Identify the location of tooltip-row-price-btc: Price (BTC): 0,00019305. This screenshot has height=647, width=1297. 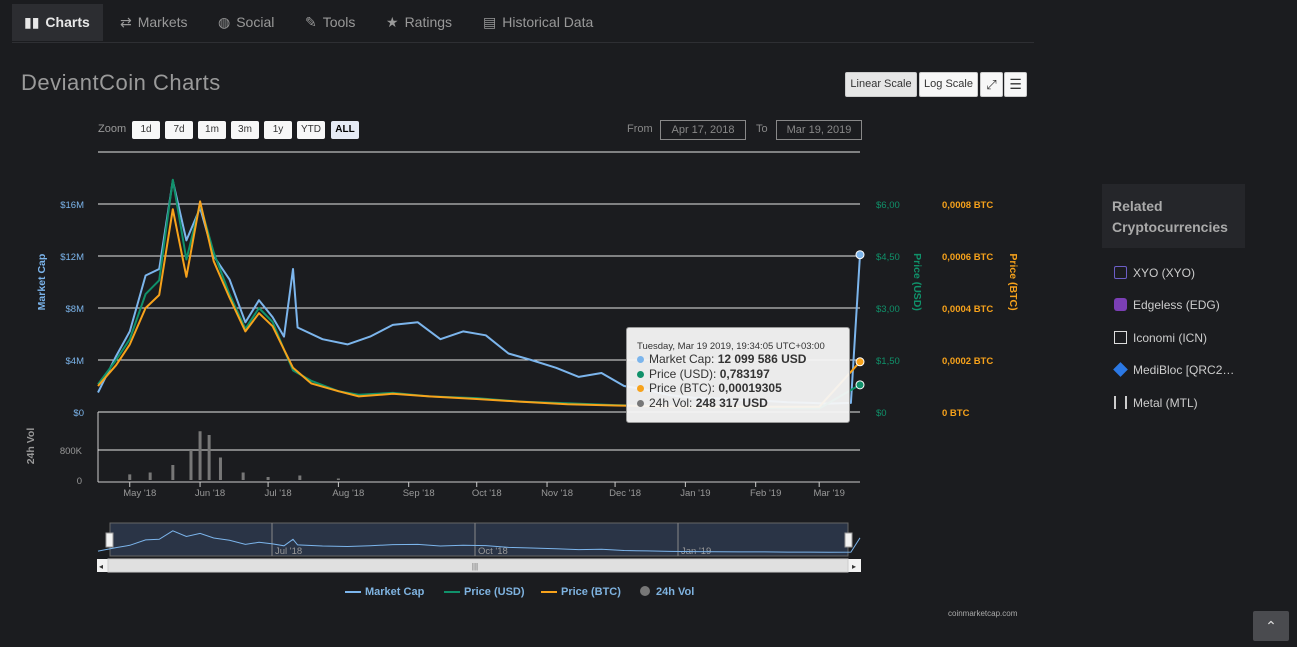
(743, 388).